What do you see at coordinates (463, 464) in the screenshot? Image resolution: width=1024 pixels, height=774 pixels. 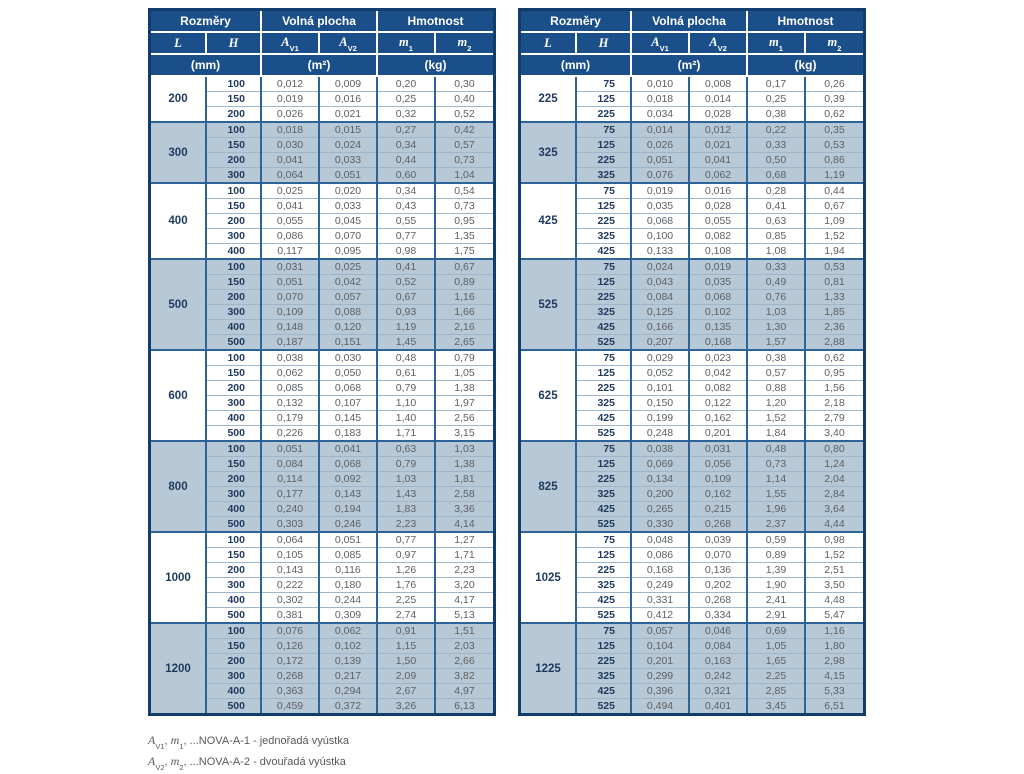 I see `weight-m2-cell: 1,38` at bounding box center [463, 464].